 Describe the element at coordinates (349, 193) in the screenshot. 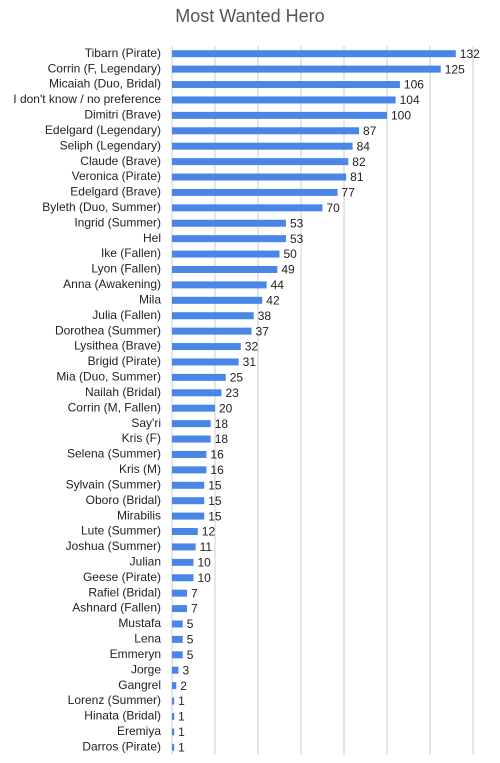

I see `data-label: 77` at that location.